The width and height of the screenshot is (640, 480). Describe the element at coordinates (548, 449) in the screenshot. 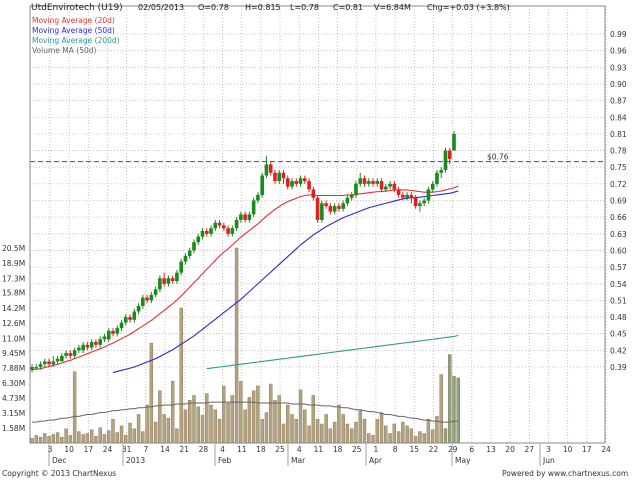

I see `date-tick-label: 3` at that location.